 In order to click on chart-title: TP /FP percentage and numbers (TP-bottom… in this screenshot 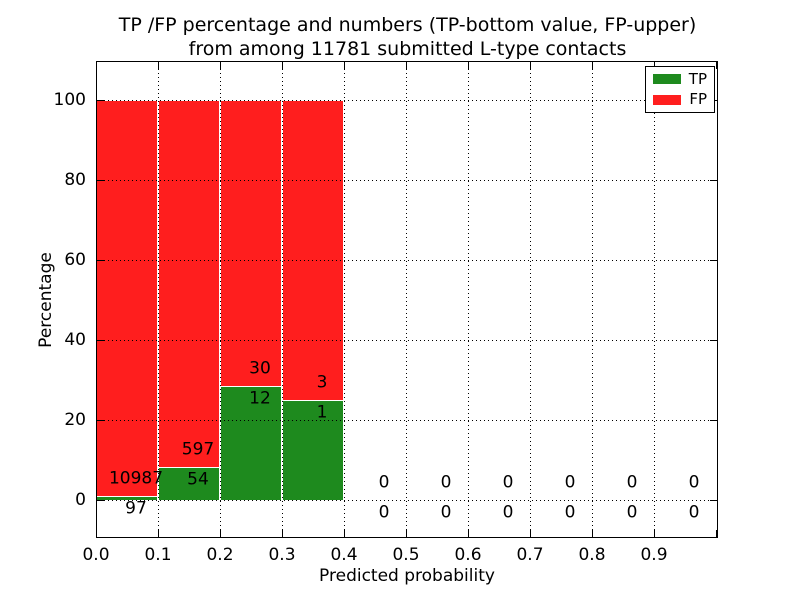, I will do `click(407, 37)`.